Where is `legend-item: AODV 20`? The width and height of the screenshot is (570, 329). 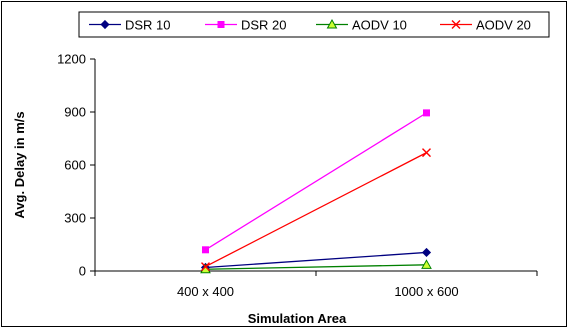
legend-item: AODV 20 is located at coordinates (485, 25).